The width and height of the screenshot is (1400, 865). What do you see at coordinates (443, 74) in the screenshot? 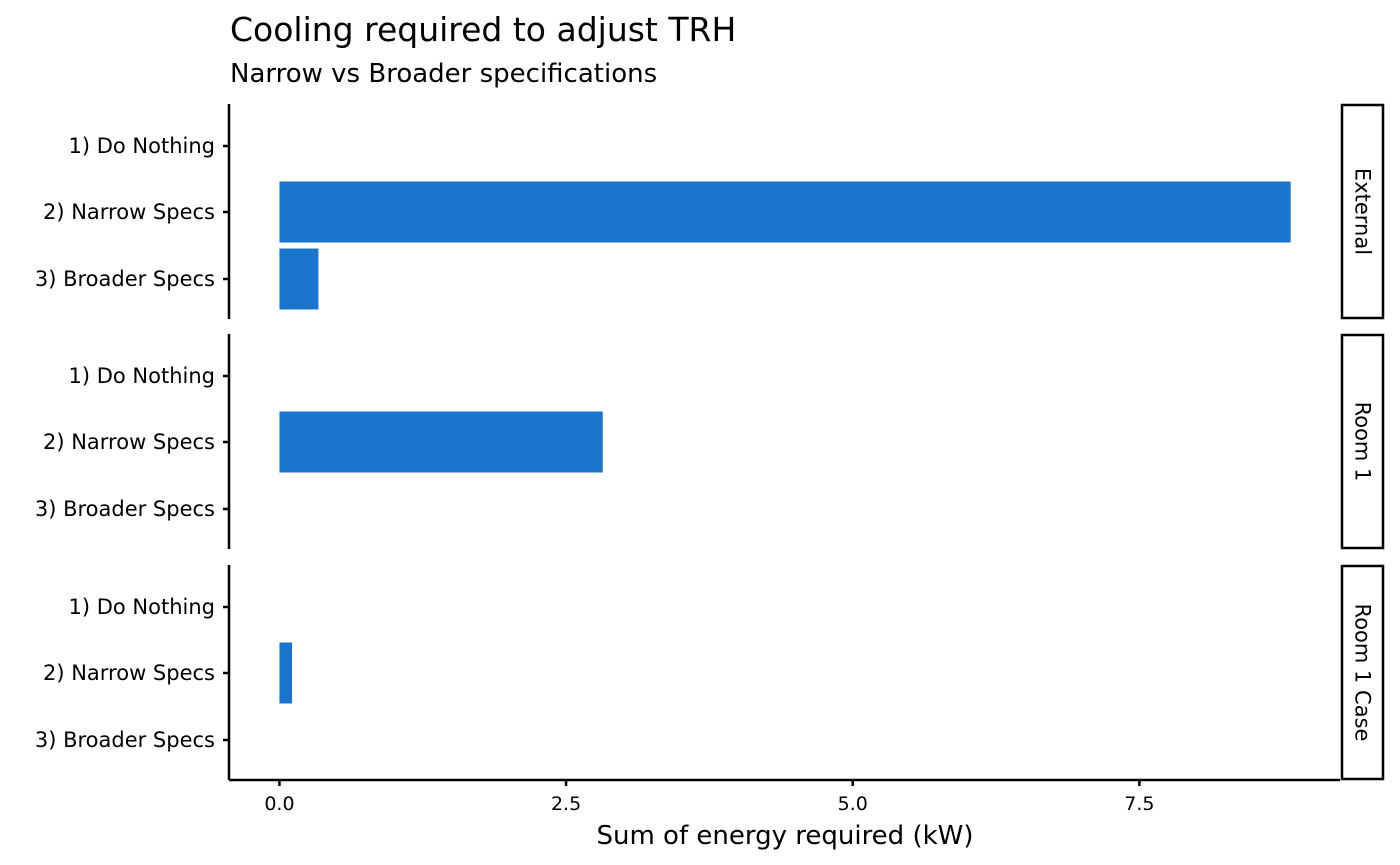
I see `chart-subtitle: Narrow vs Broader specifications` at bounding box center [443, 74].